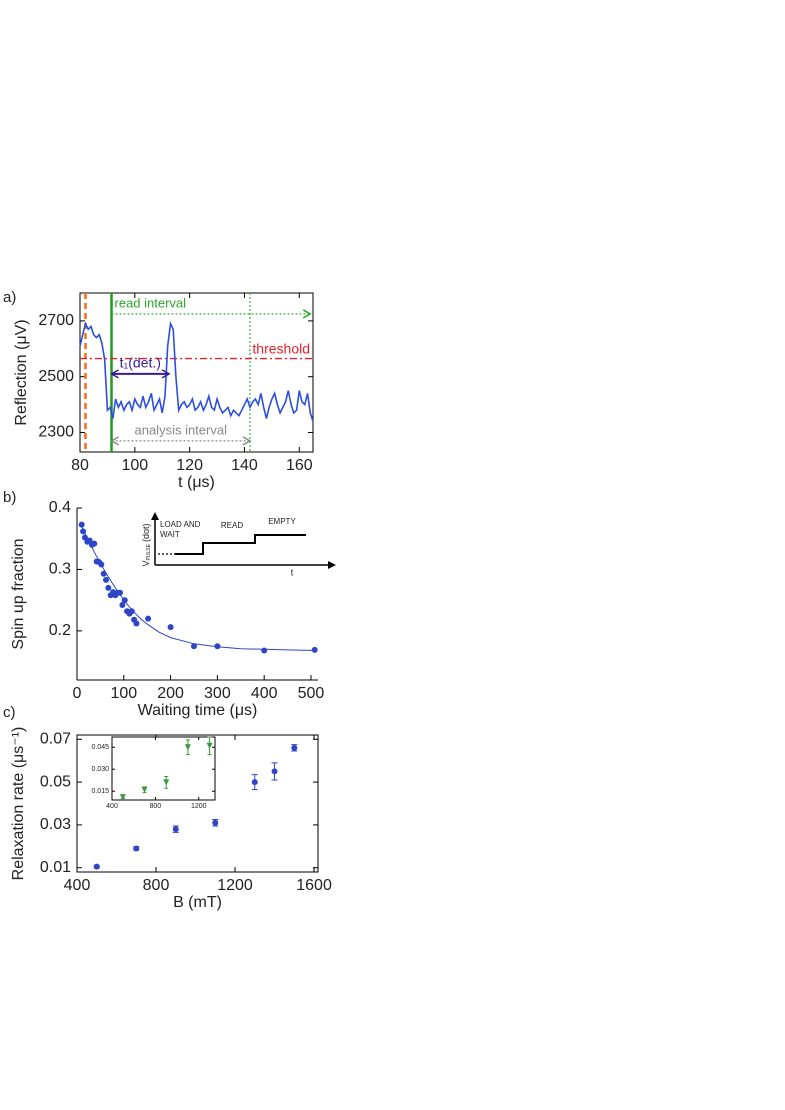 This screenshot has width=785, height=1110. Describe the element at coordinates (149, 551) in the screenshot. I see `subscript: PULSE` at that location.